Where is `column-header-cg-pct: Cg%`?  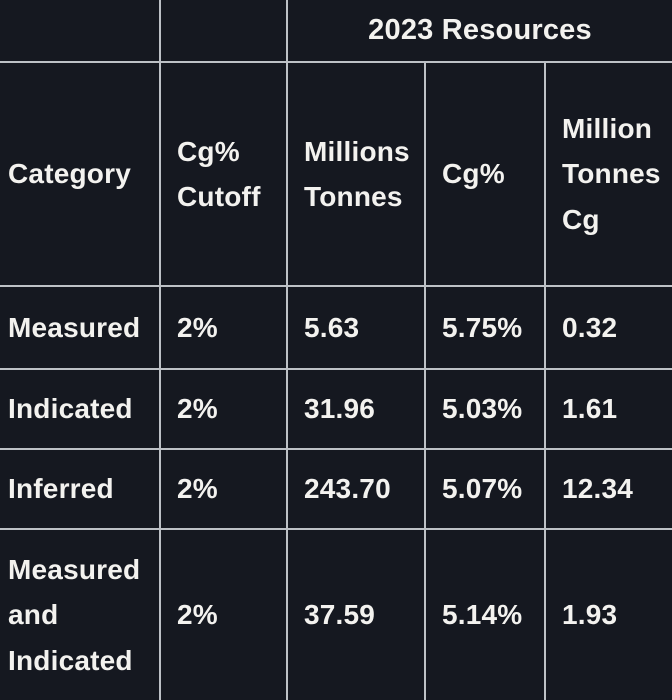 column-header-cg-pct: Cg% is located at coordinates (486, 175).